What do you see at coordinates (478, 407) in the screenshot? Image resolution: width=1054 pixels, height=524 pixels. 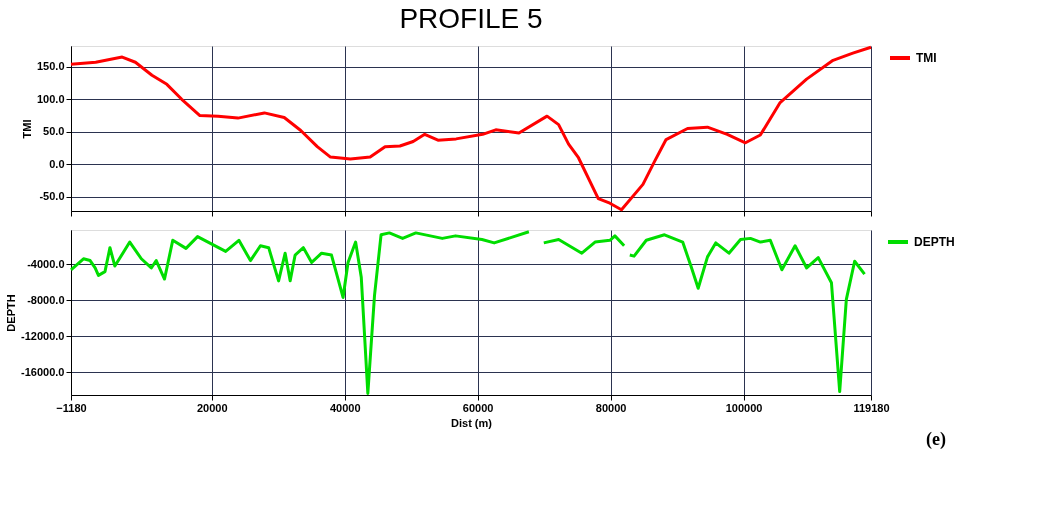 I see `x-tick-label: 60000` at bounding box center [478, 407].